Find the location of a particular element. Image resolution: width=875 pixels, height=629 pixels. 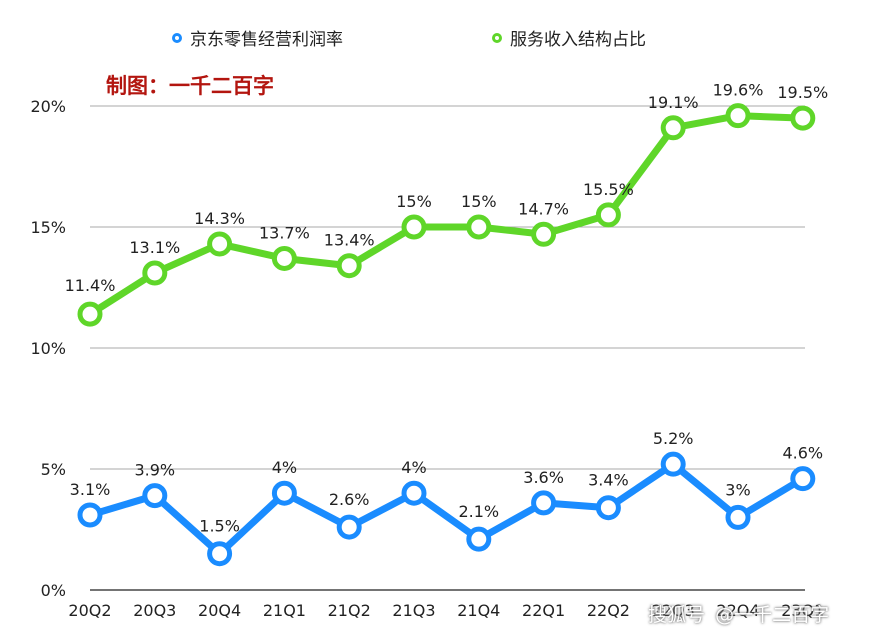

legend-marker-service-share-icon is located at coordinates (497, 37).